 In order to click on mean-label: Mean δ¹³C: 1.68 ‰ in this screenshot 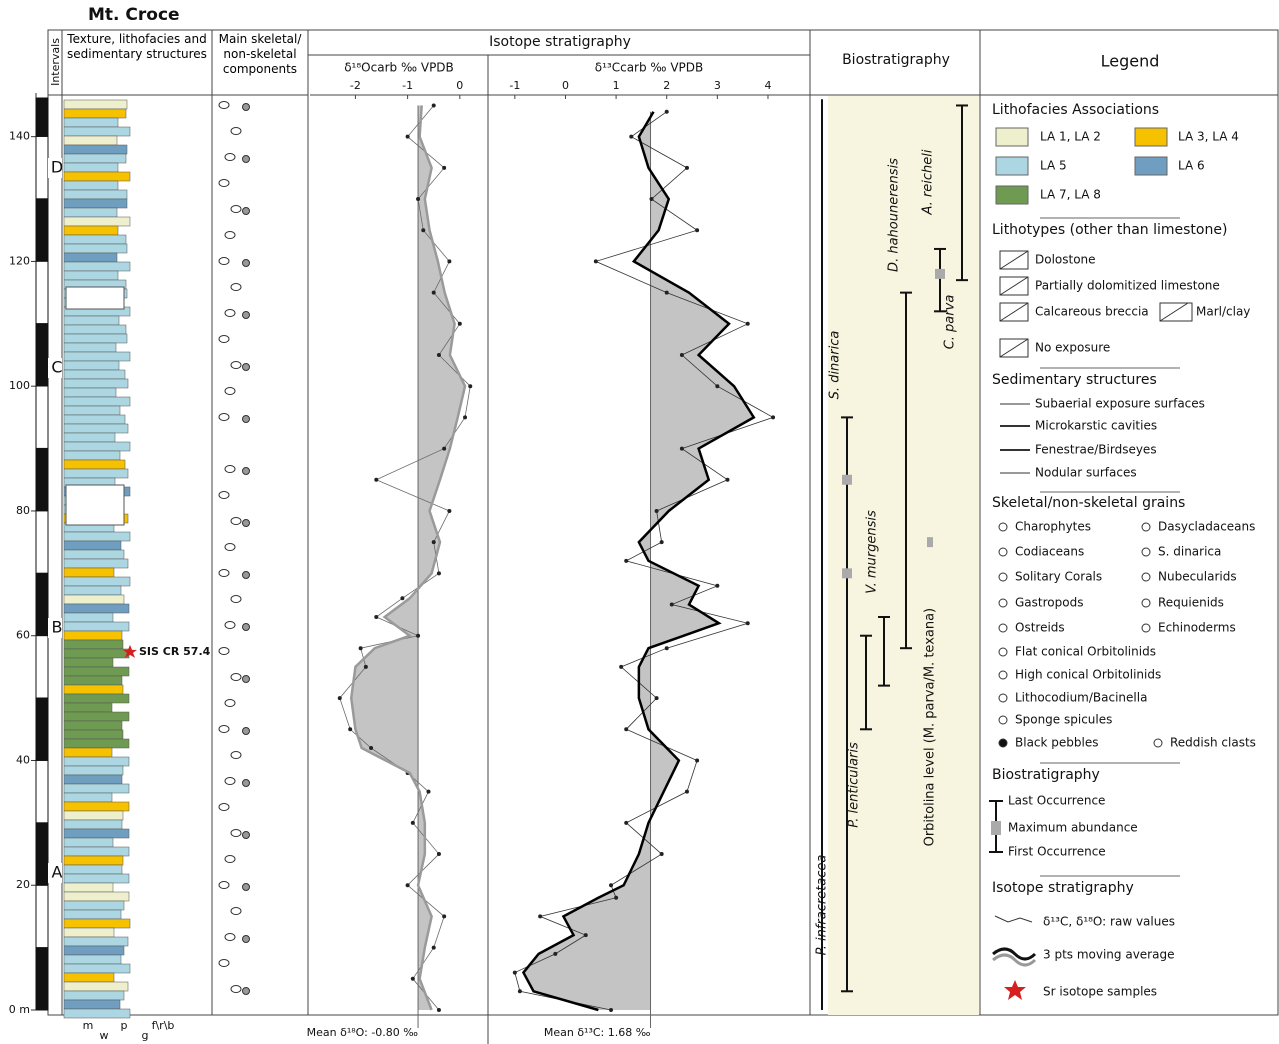, I will do `click(597, 1032)`.